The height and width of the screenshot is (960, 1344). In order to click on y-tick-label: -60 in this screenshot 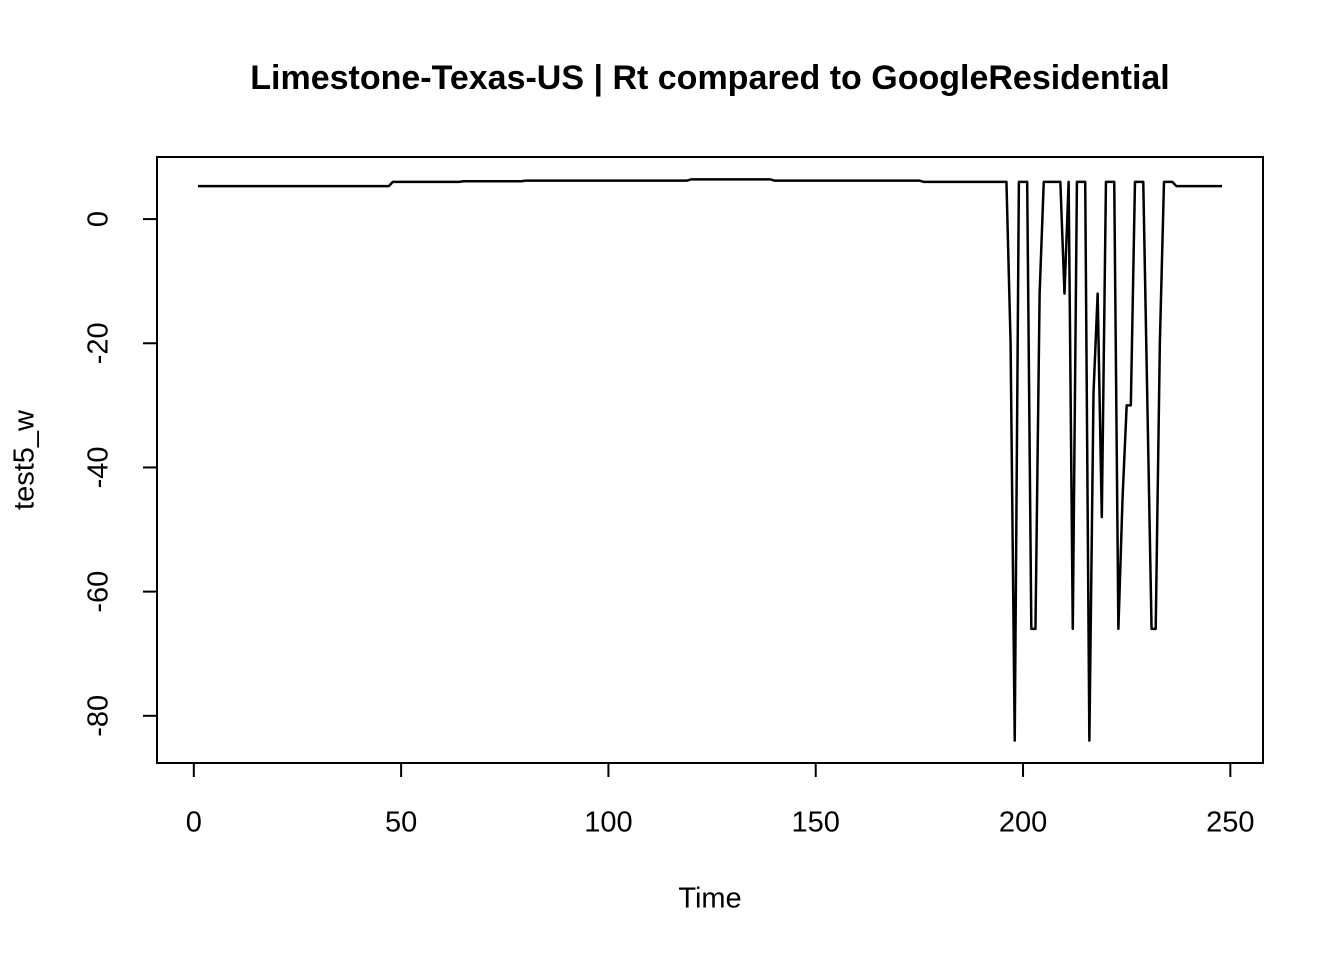, I will do `click(99, 592)`.